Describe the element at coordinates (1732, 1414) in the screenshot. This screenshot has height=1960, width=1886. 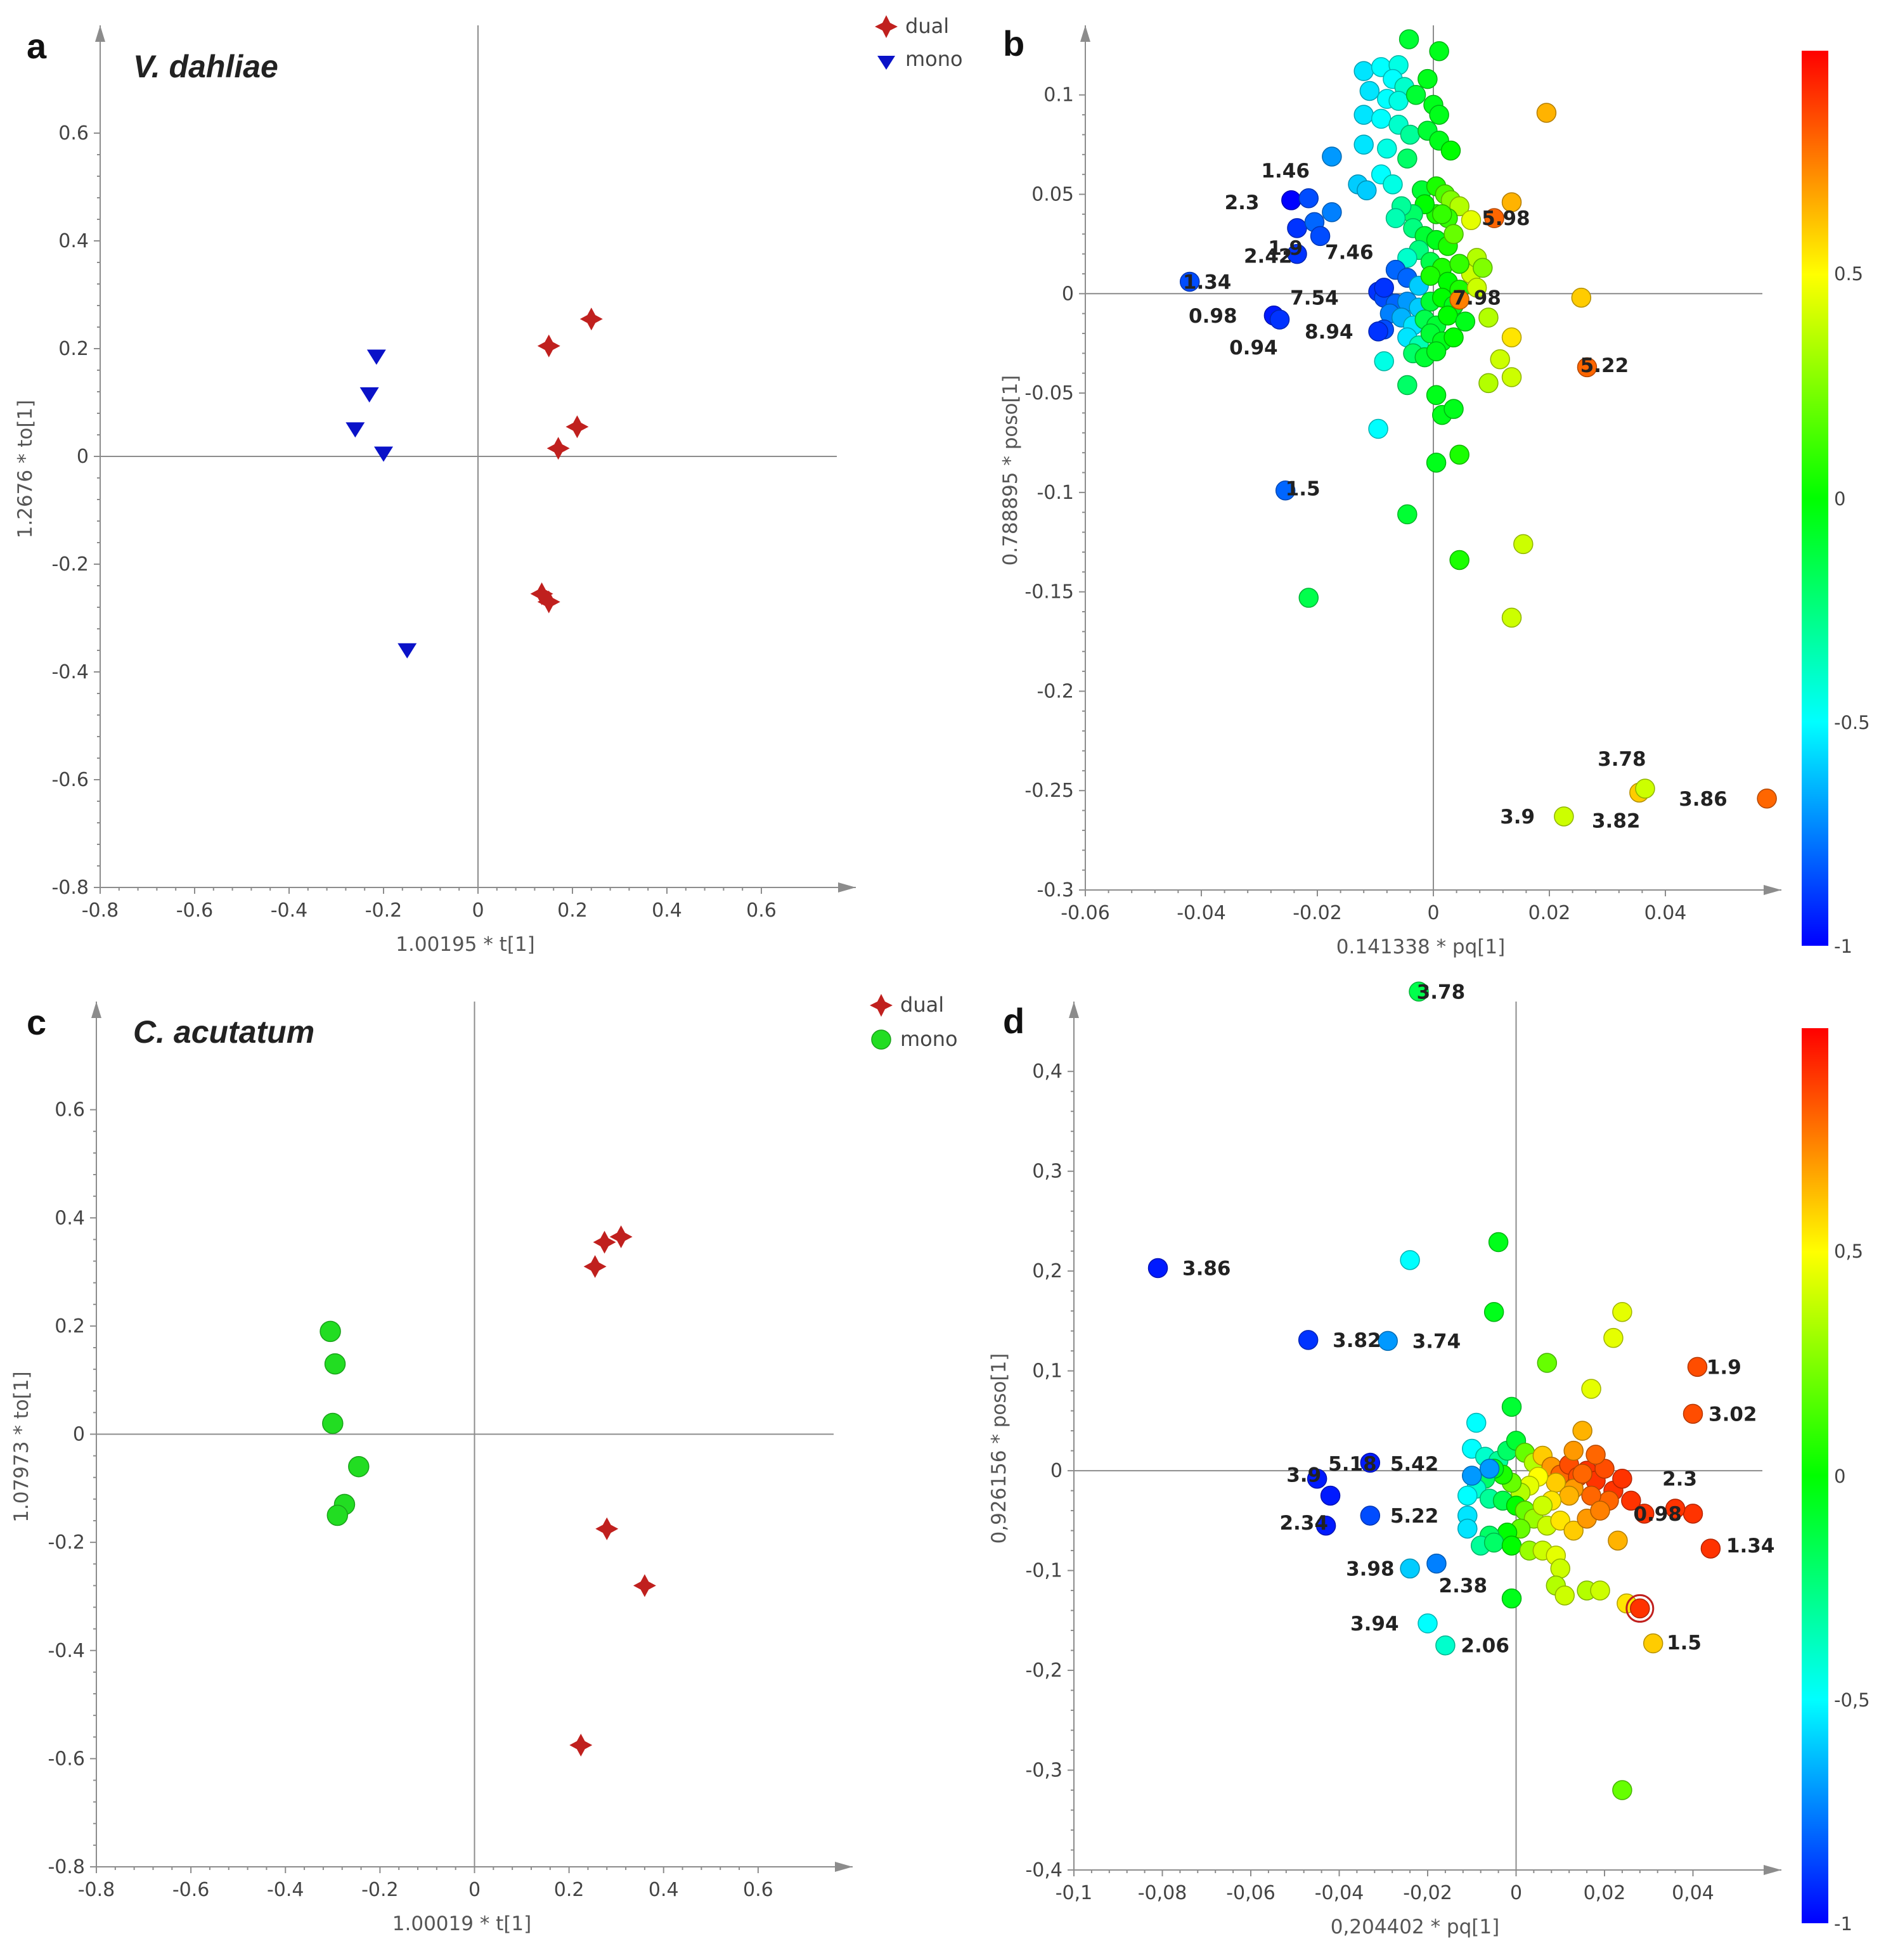
I see `point-label: 3.02` at that location.